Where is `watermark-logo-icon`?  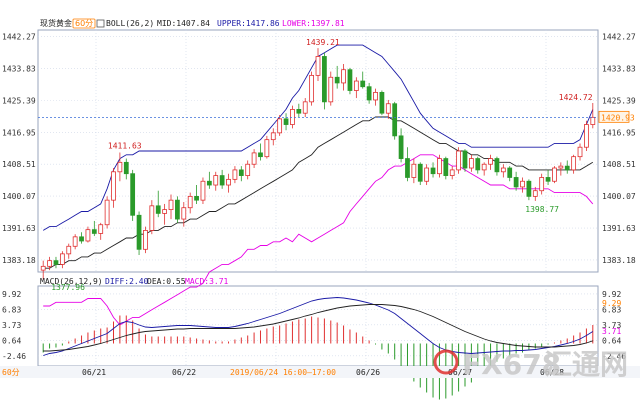 watermark-logo-icon is located at coordinates (446, 362).